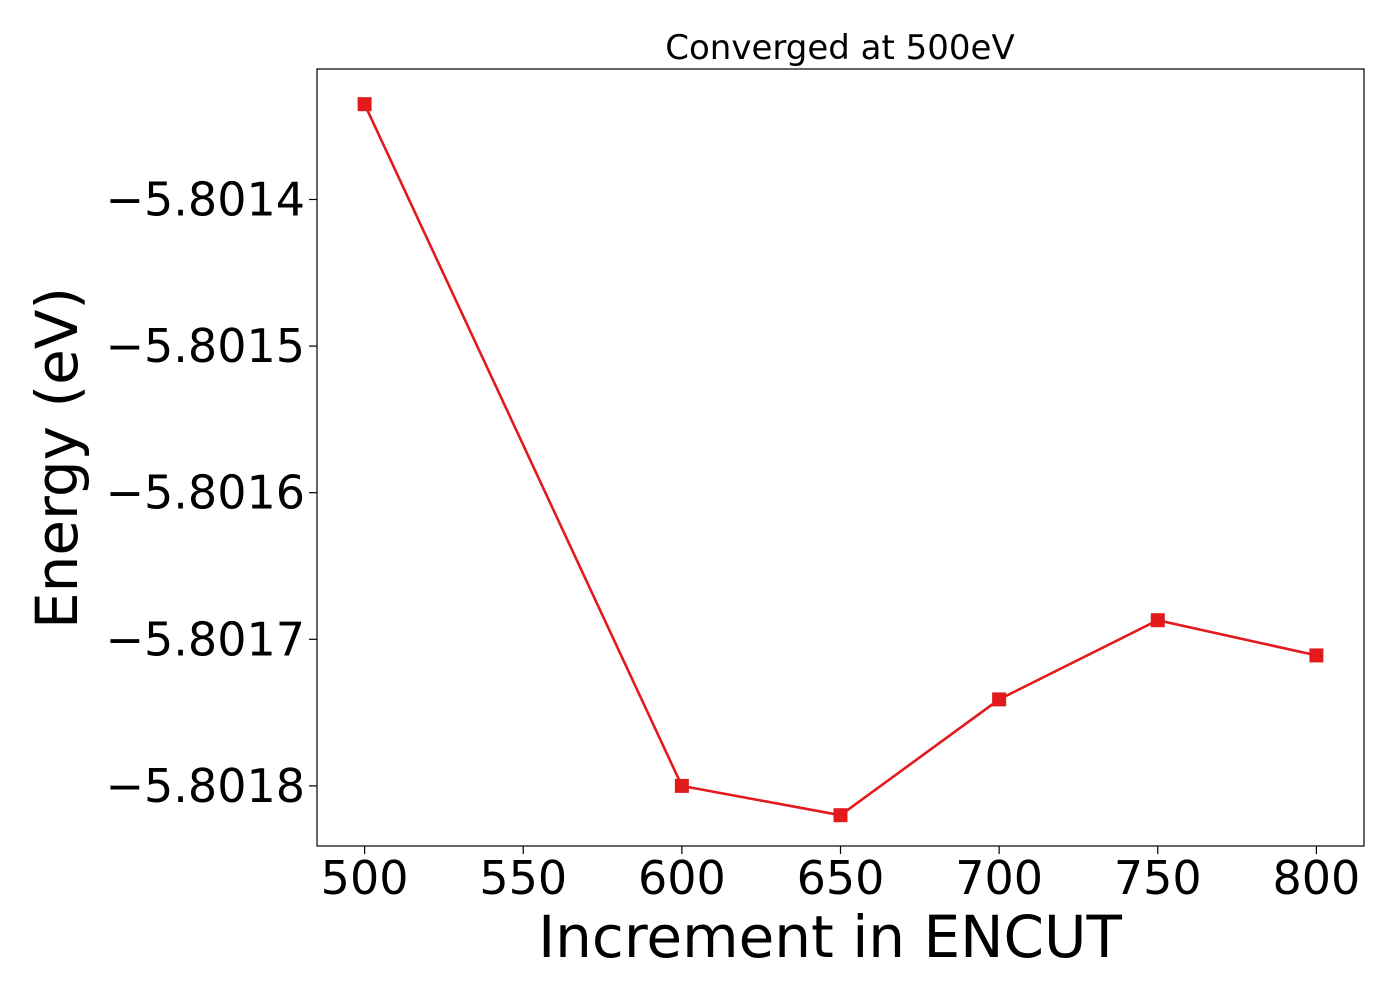 Image resolution: width=1400 pixels, height=1000 pixels. What do you see at coordinates (1158, 878) in the screenshot?
I see `x-tick-label: 750` at bounding box center [1158, 878].